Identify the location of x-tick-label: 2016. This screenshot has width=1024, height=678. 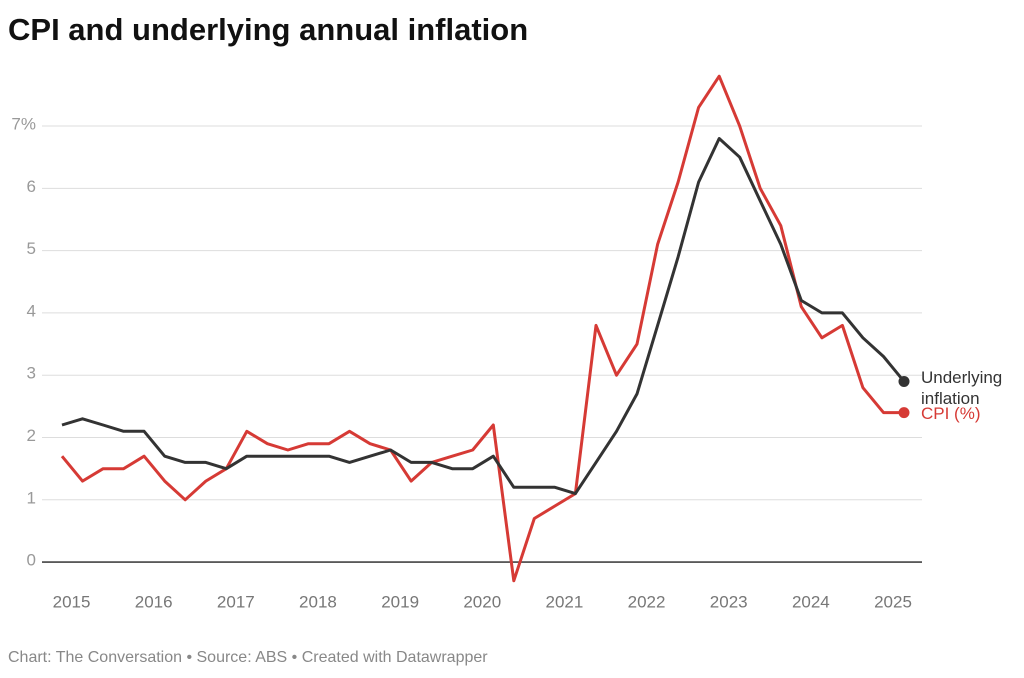
(154, 601).